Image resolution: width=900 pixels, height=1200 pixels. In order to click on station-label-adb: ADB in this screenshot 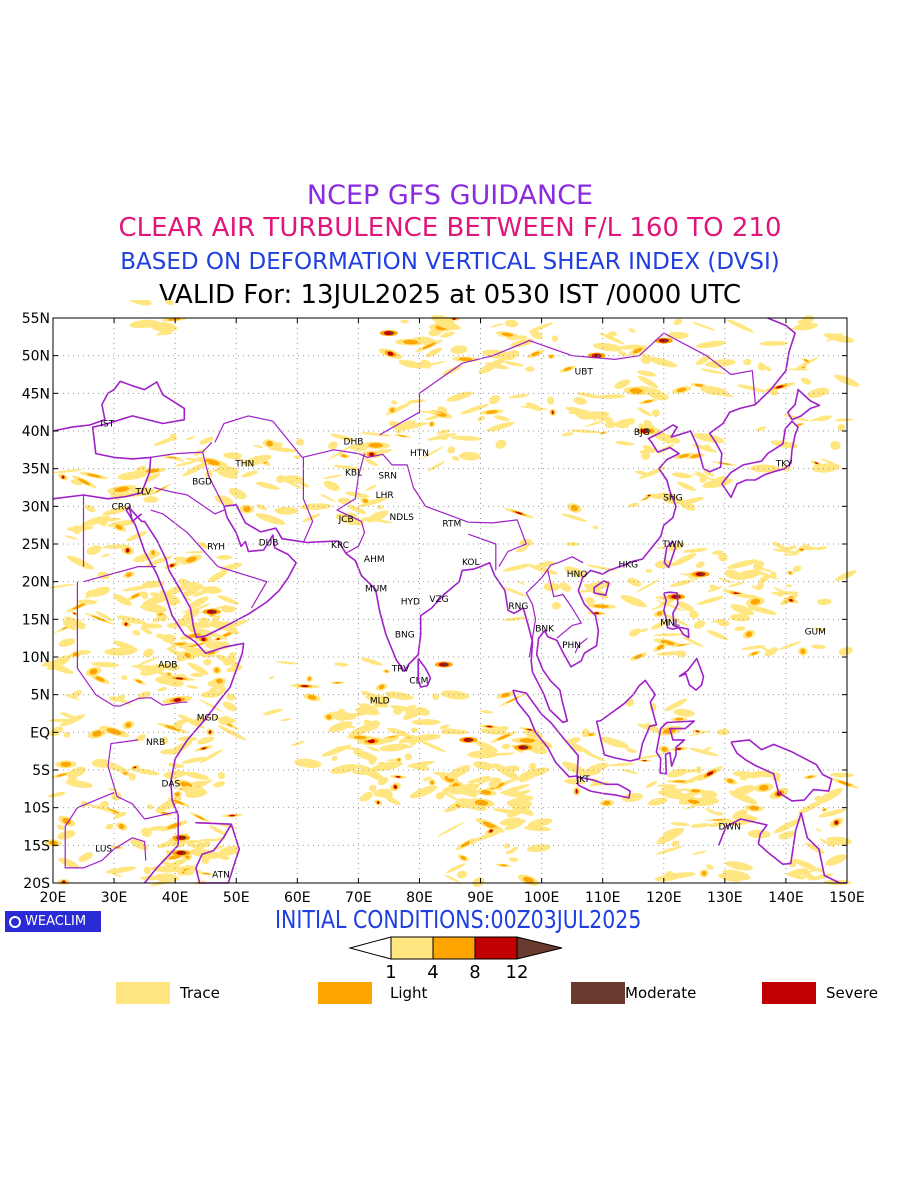, I will do `click(167, 666)`.